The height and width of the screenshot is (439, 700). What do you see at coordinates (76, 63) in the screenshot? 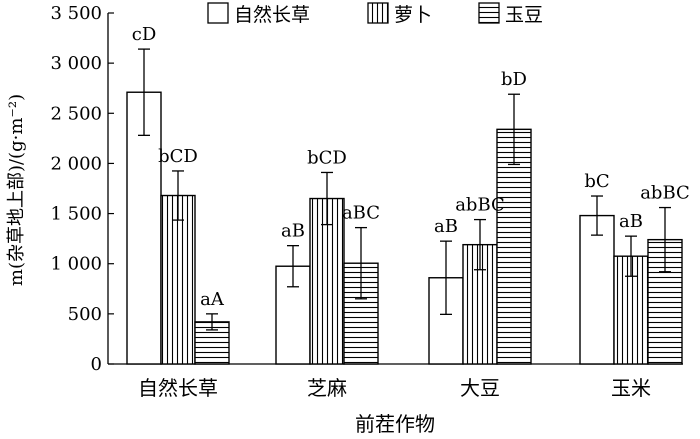
I see `y-tick-label: 3 000` at bounding box center [76, 63].